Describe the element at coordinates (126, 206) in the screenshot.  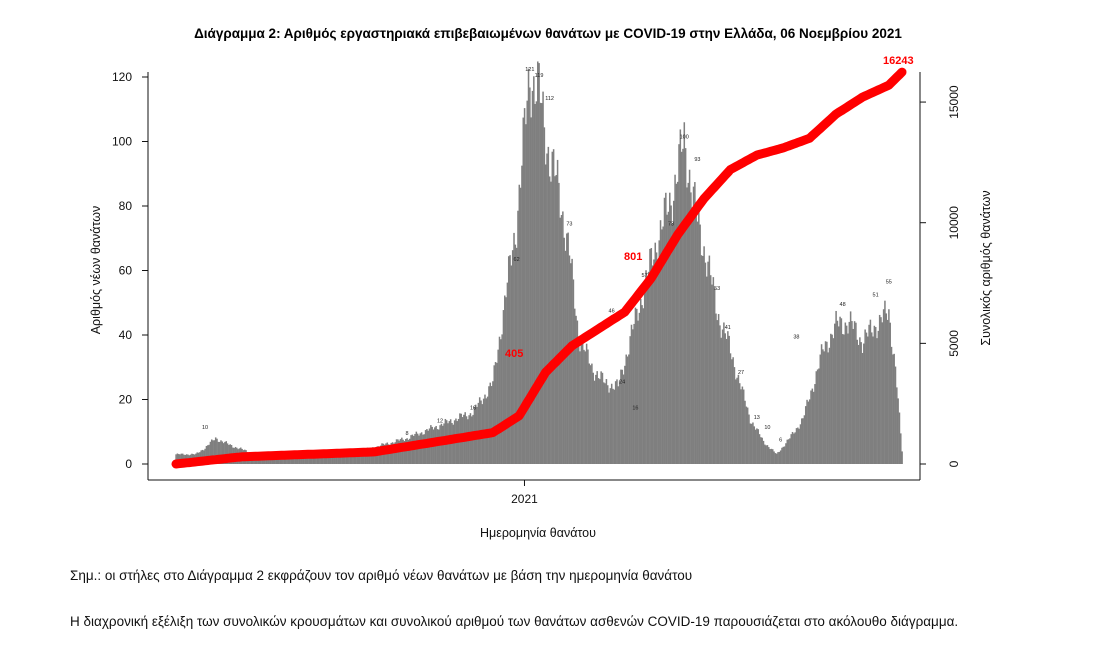
I see `y-tick-label: 80` at that location.